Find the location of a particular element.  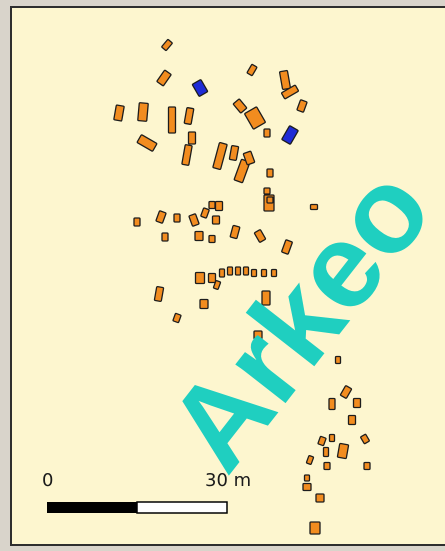

scale-bar-black-segment is located at coordinates (92, 507).